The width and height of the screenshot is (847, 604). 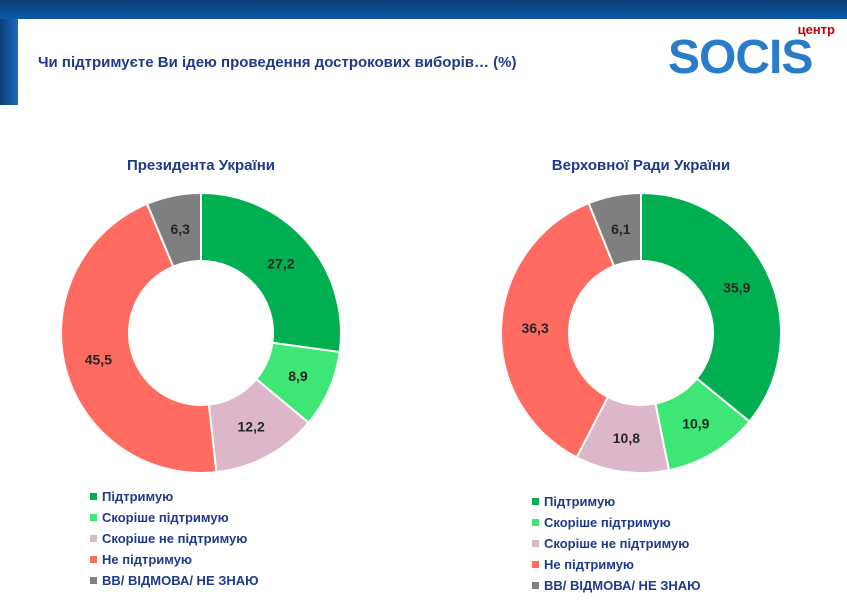 What do you see at coordinates (621, 229) in the screenshot?
I see `data-label: 6,1` at bounding box center [621, 229].